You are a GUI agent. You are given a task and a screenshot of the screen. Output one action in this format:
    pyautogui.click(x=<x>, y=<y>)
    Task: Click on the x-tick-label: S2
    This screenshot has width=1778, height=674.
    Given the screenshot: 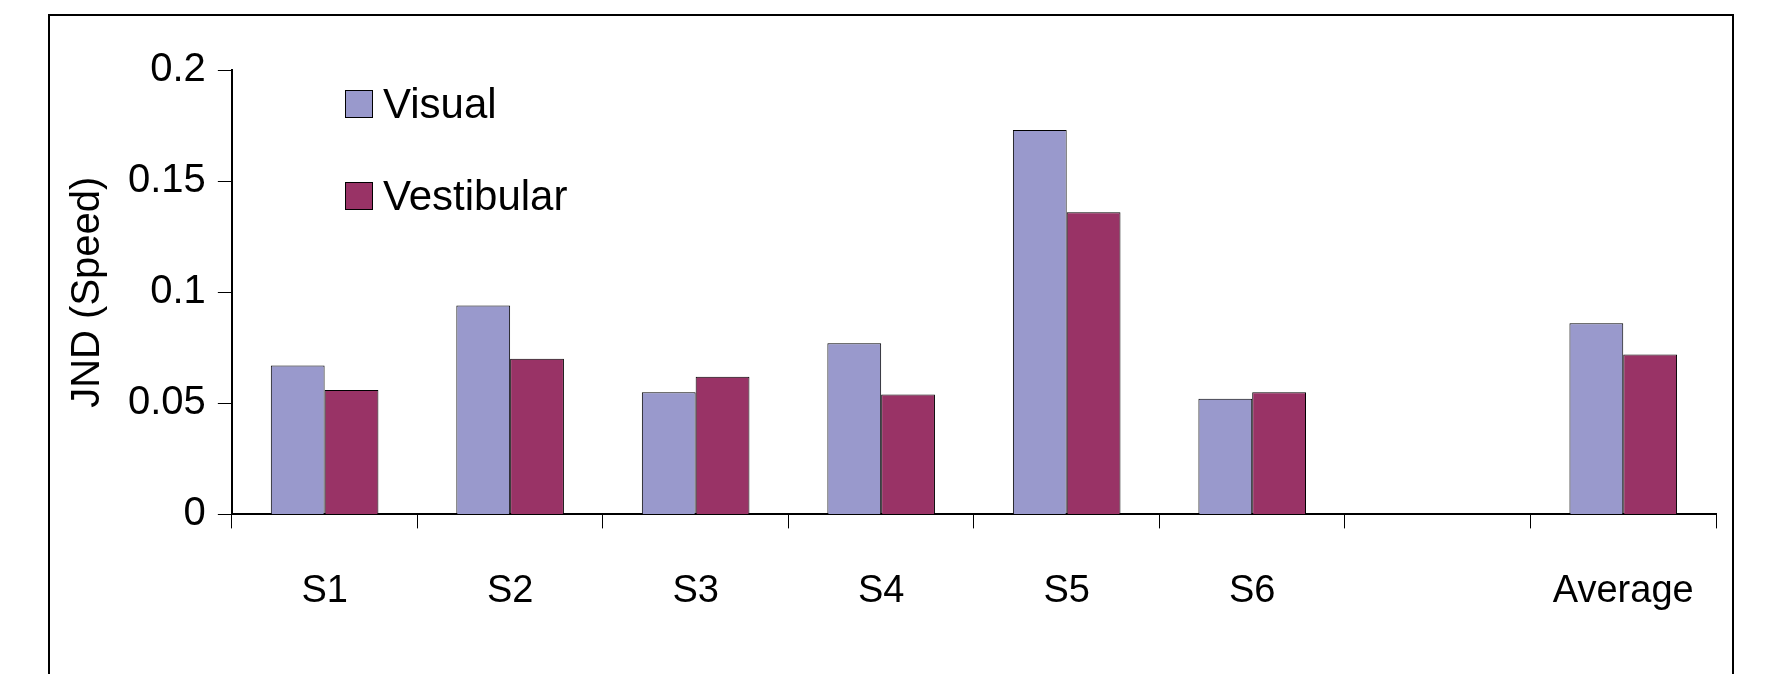 What is the action you would take?
    pyautogui.click(x=510, y=588)
    